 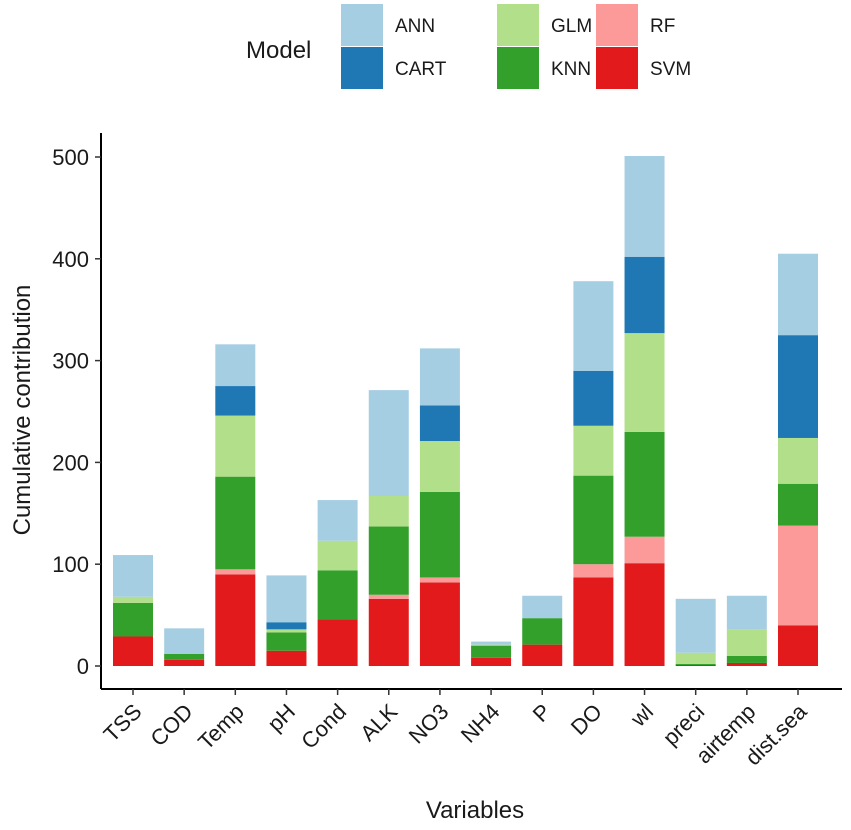 I want to click on legend-label: CART, so click(x=421, y=69).